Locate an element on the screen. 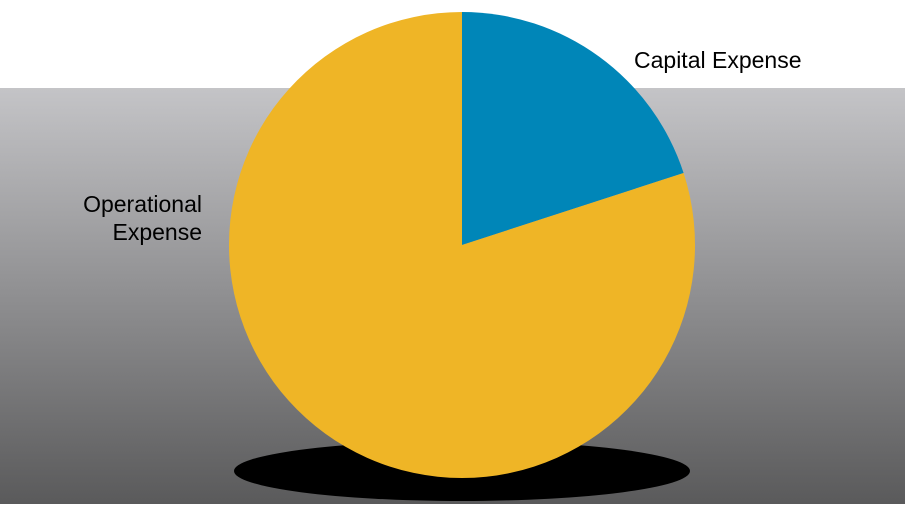  pie-slice-capital-expense is located at coordinates (573, 128).